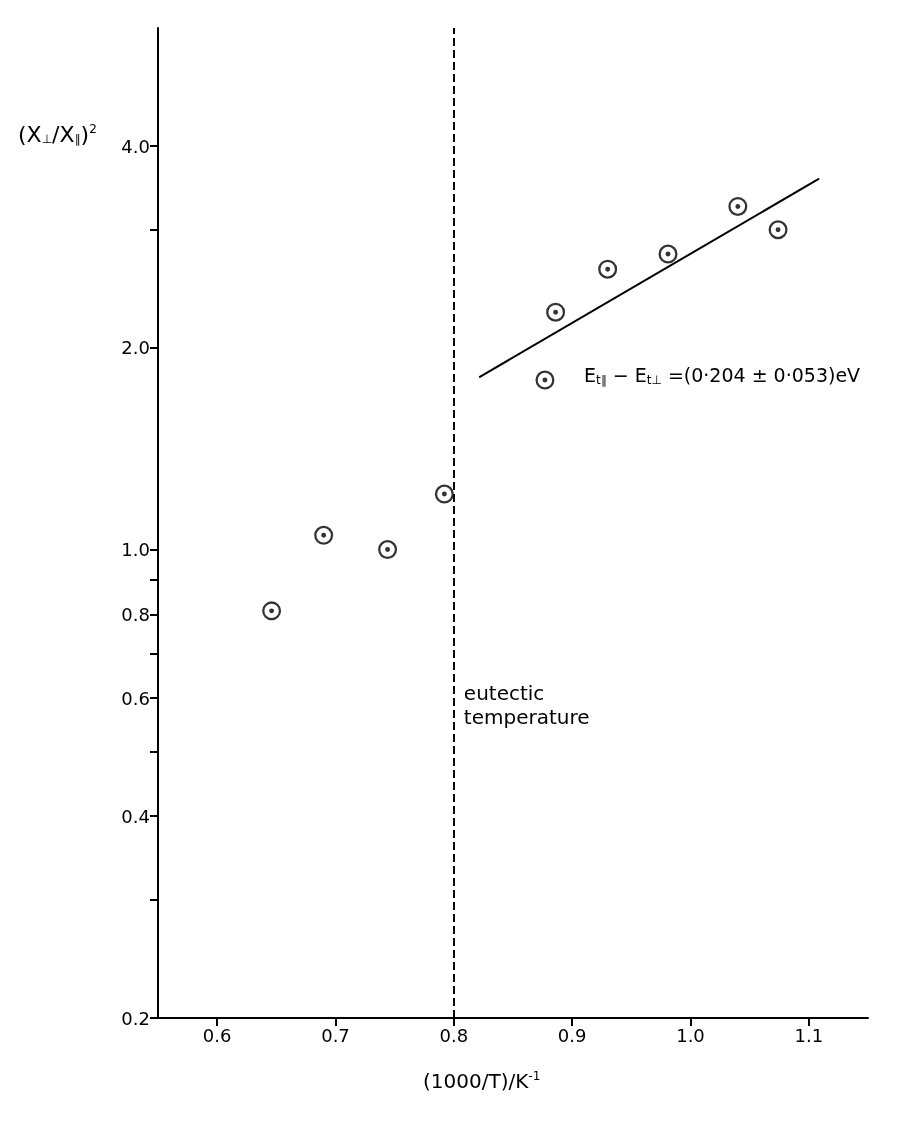 The width and height of the screenshot is (918, 1142). What do you see at coordinates (526, 705) in the screenshot?
I see `ref-line-label: eutectic temperature` at bounding box center [526, 705].